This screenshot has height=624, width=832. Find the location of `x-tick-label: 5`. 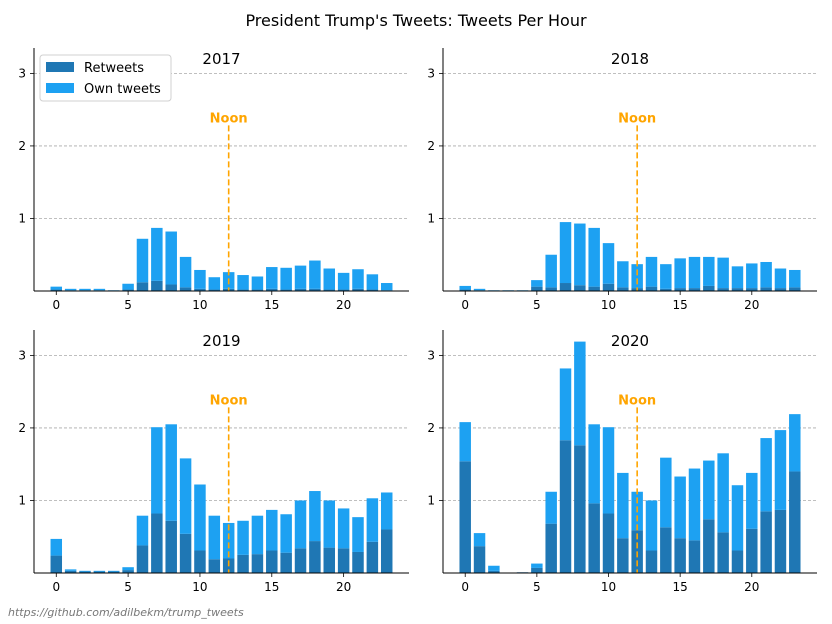

x-tick-label: 5 is located at coordinates (537, 587).